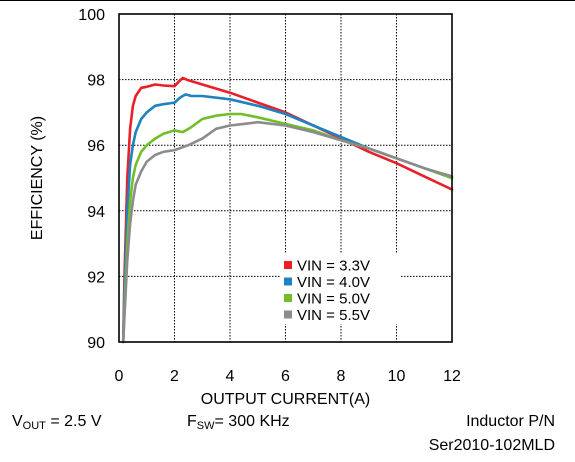 Image resolution: width=575 pixels, height=462 pixels. Describe the element at coordinates (333, 315) in the screenshot. I see `legend-label: VIN = 5.5V` at that location.